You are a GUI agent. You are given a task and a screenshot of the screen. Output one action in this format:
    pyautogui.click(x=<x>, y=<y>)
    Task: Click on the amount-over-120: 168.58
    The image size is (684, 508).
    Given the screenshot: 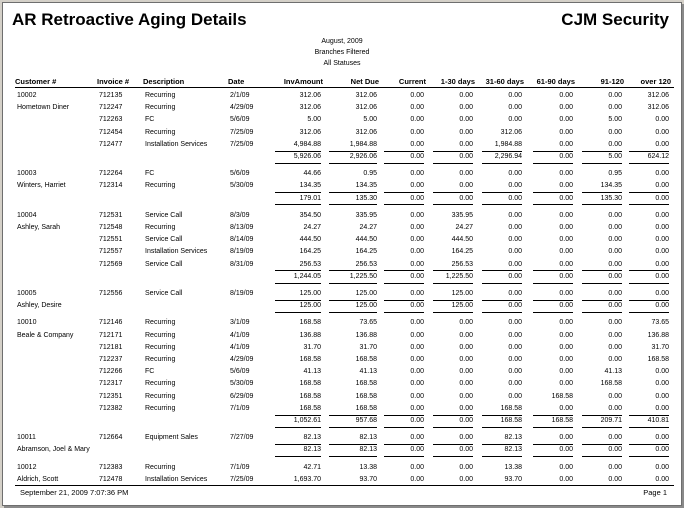 What is the action you would take?
    pyautogui.click(x=658, y=359)
    